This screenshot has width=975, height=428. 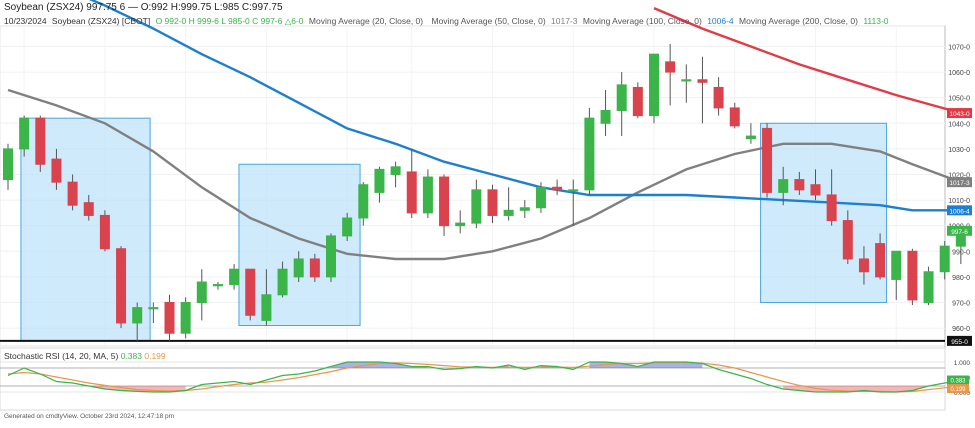 I want to click on chart-date: 10/23/2024, so click(x=25, y=21).